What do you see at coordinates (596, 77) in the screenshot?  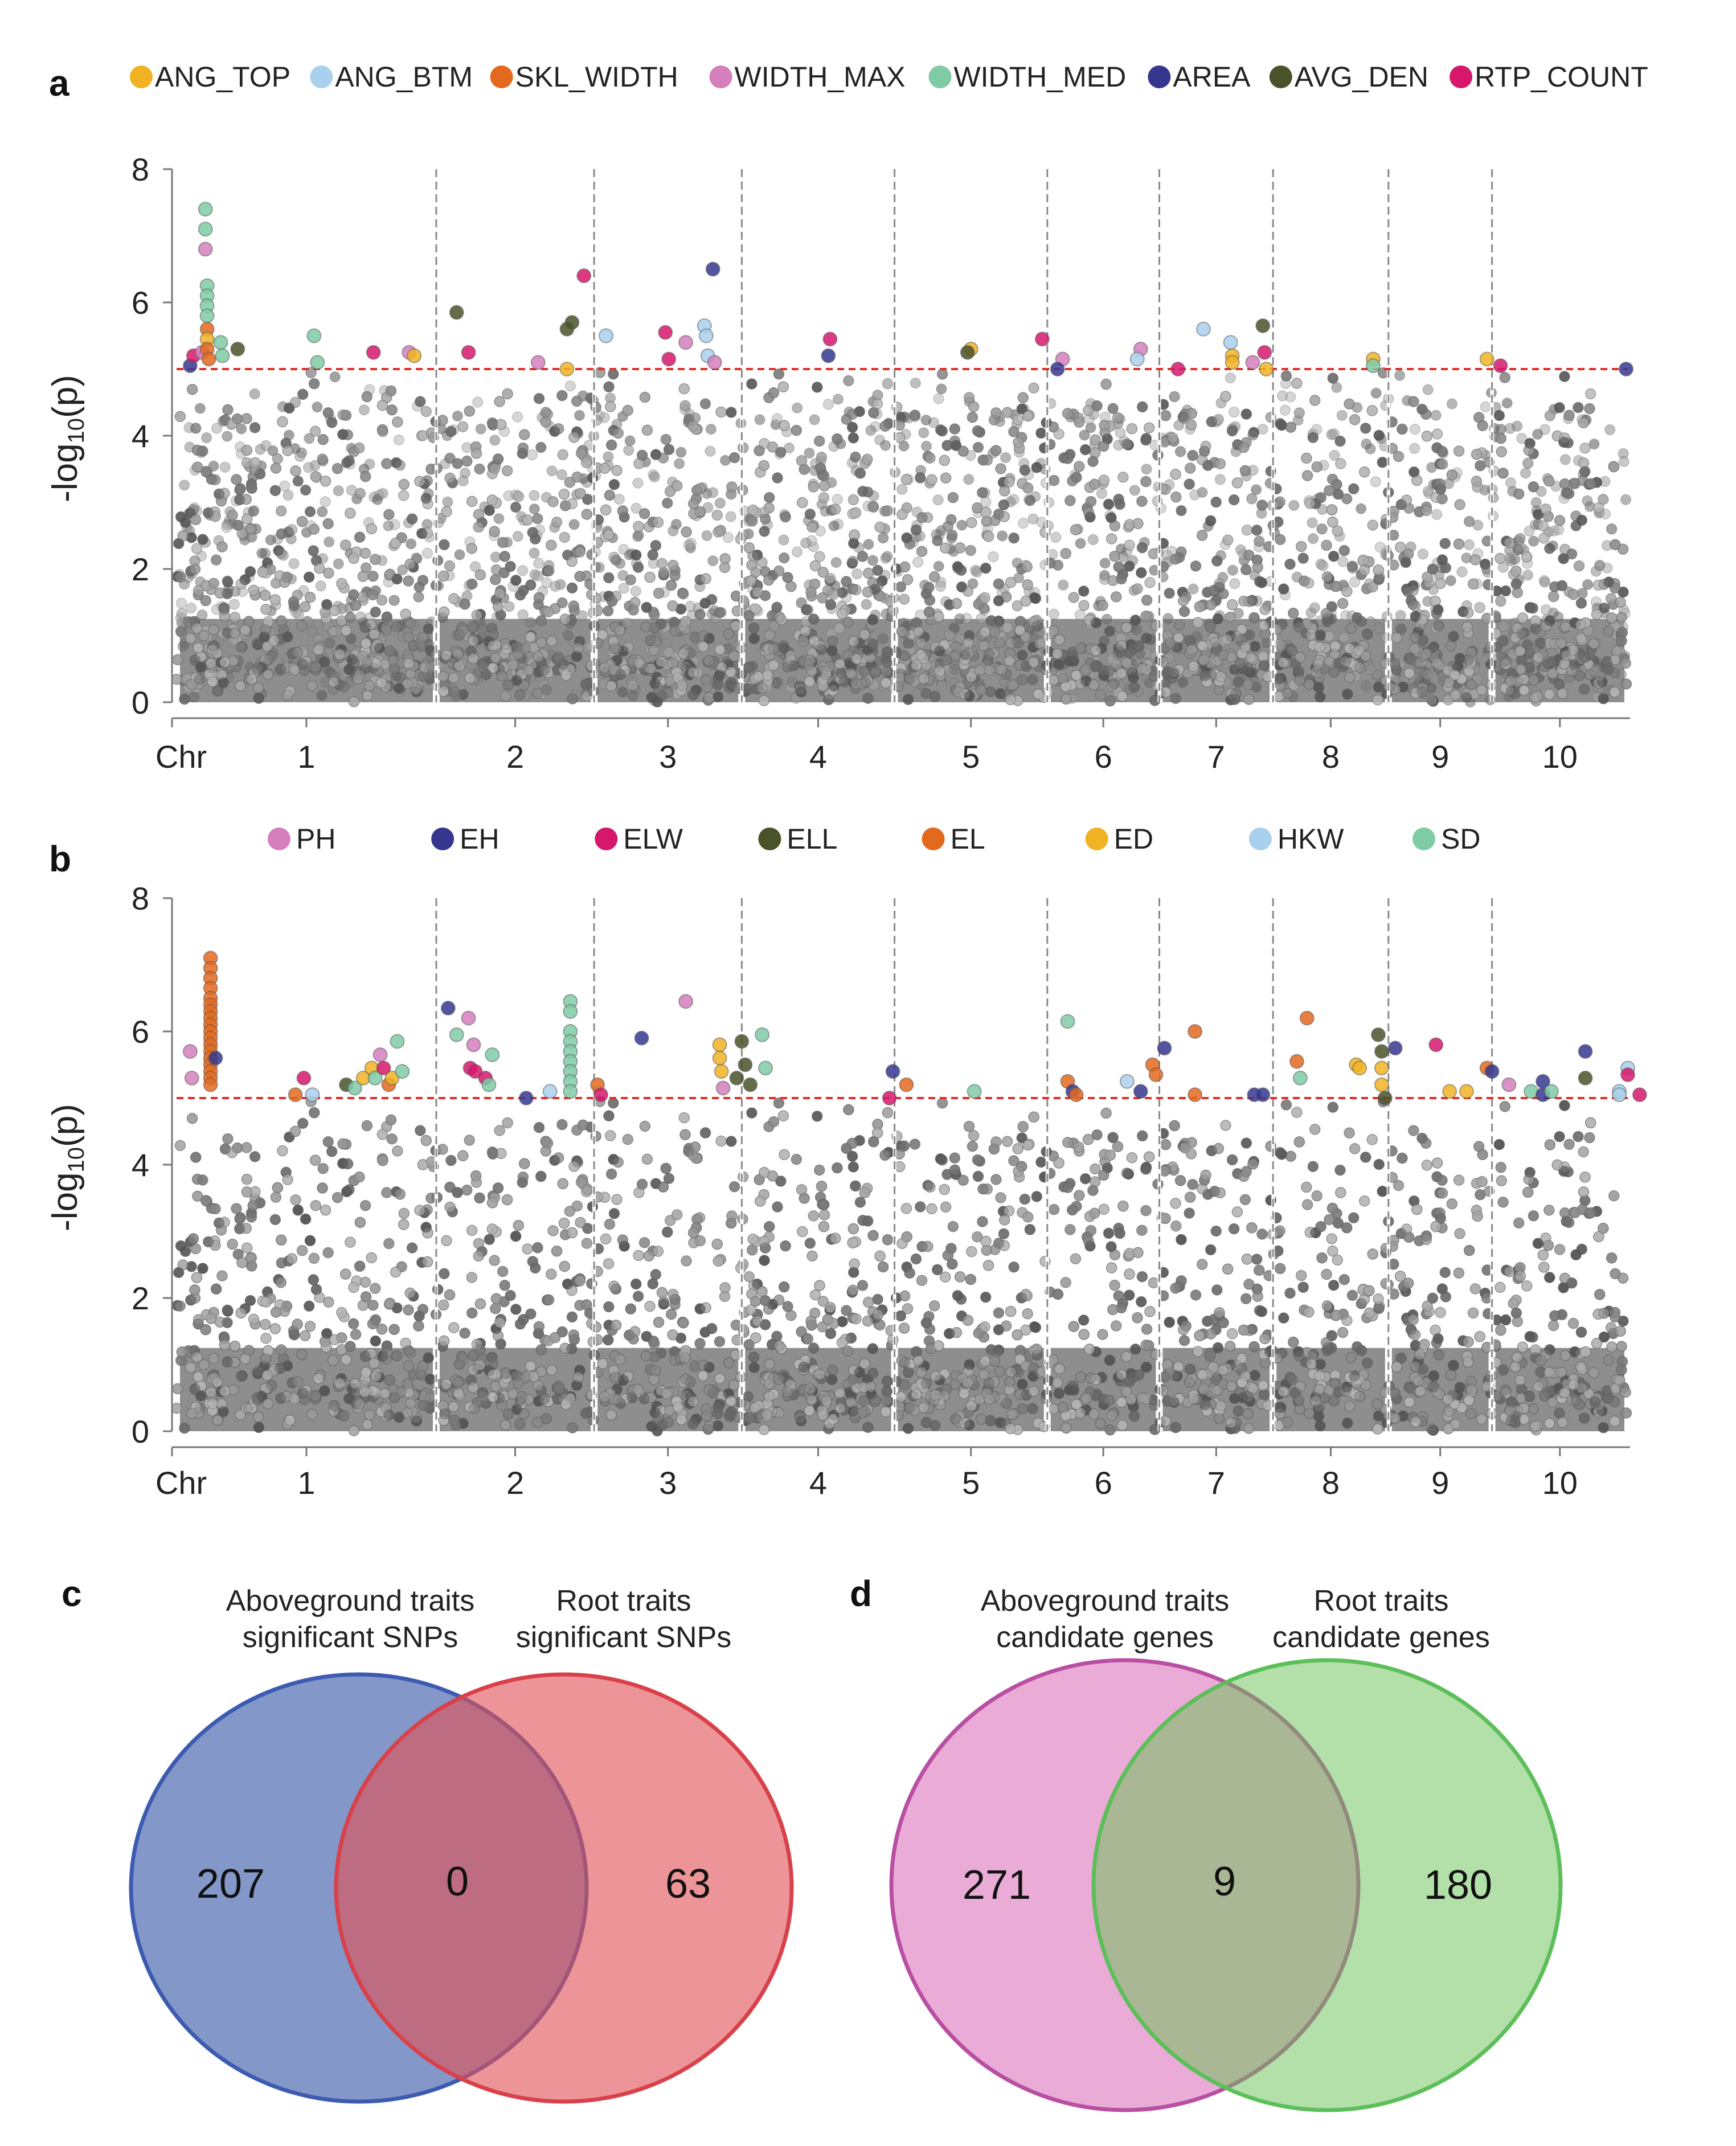 I see `legend-label-skl-width: SKL_WIDTH` at bounding box center [596, 77].